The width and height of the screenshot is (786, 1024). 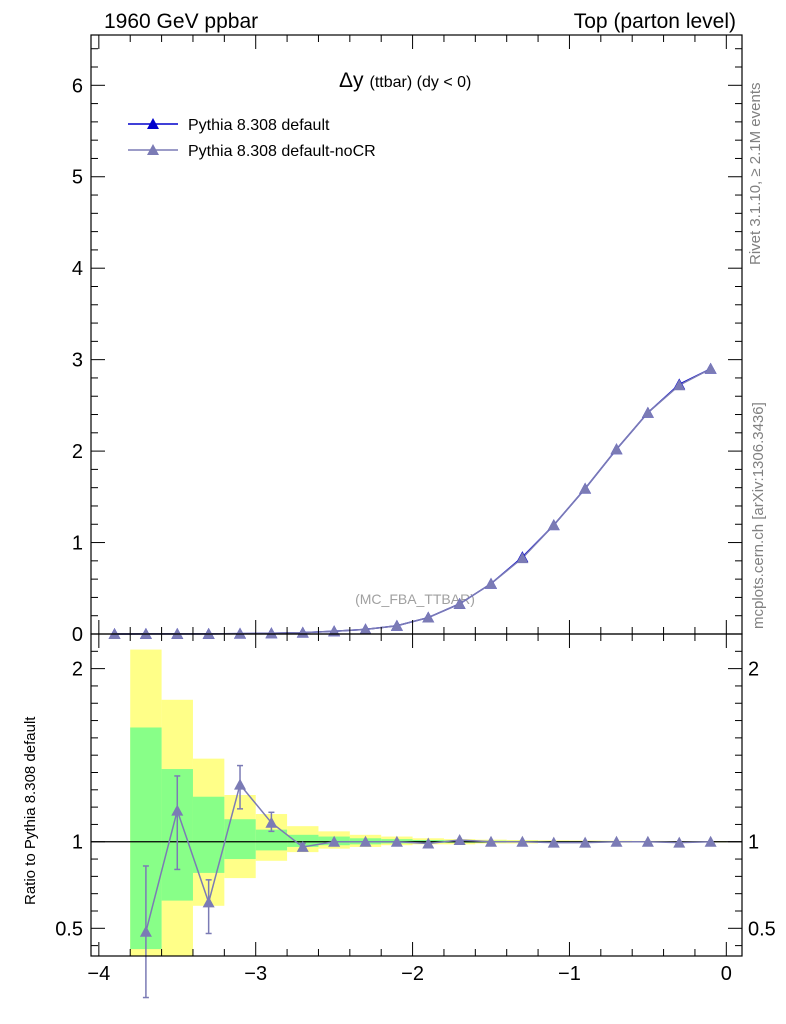 I want to click on ratio-ylabel: Ratio to Pythia 8.308 default, so click(x=30, y=810).